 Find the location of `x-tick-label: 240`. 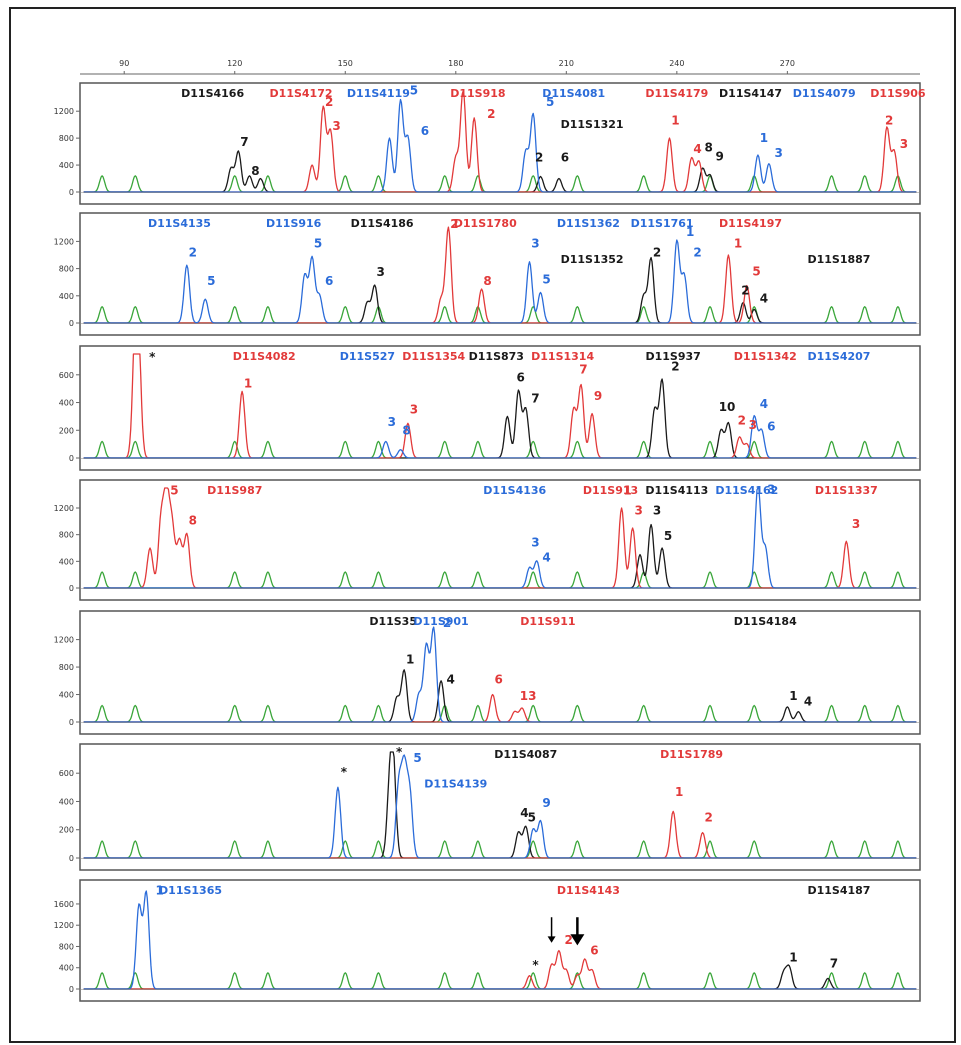

x-tick-label: 240 is located at coordinates (676, 63).